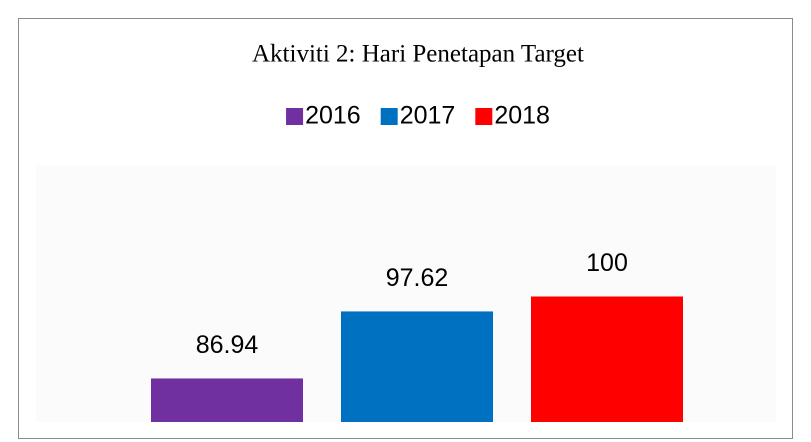 This screenshot has width=811, height=442. Describe the element at coordinates (227, 345) in the screenshot. I see `data-label: 86.94` at that location.